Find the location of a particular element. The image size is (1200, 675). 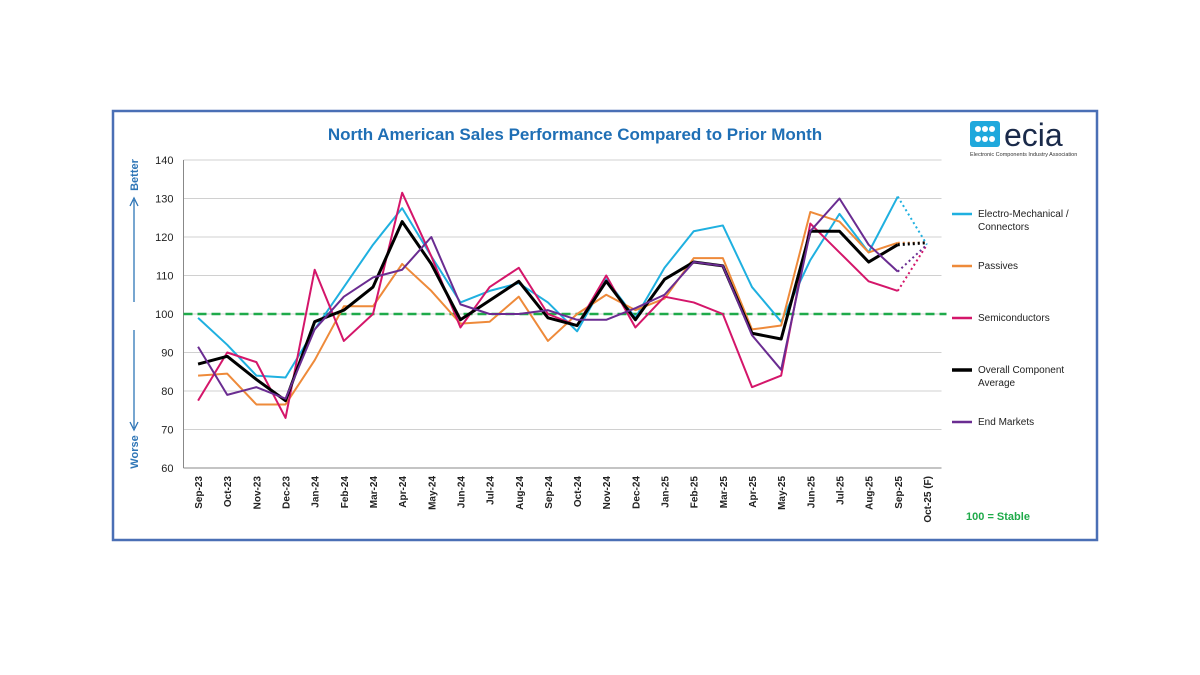

y-tick-label: 60 is located at coordinates (167, 469).